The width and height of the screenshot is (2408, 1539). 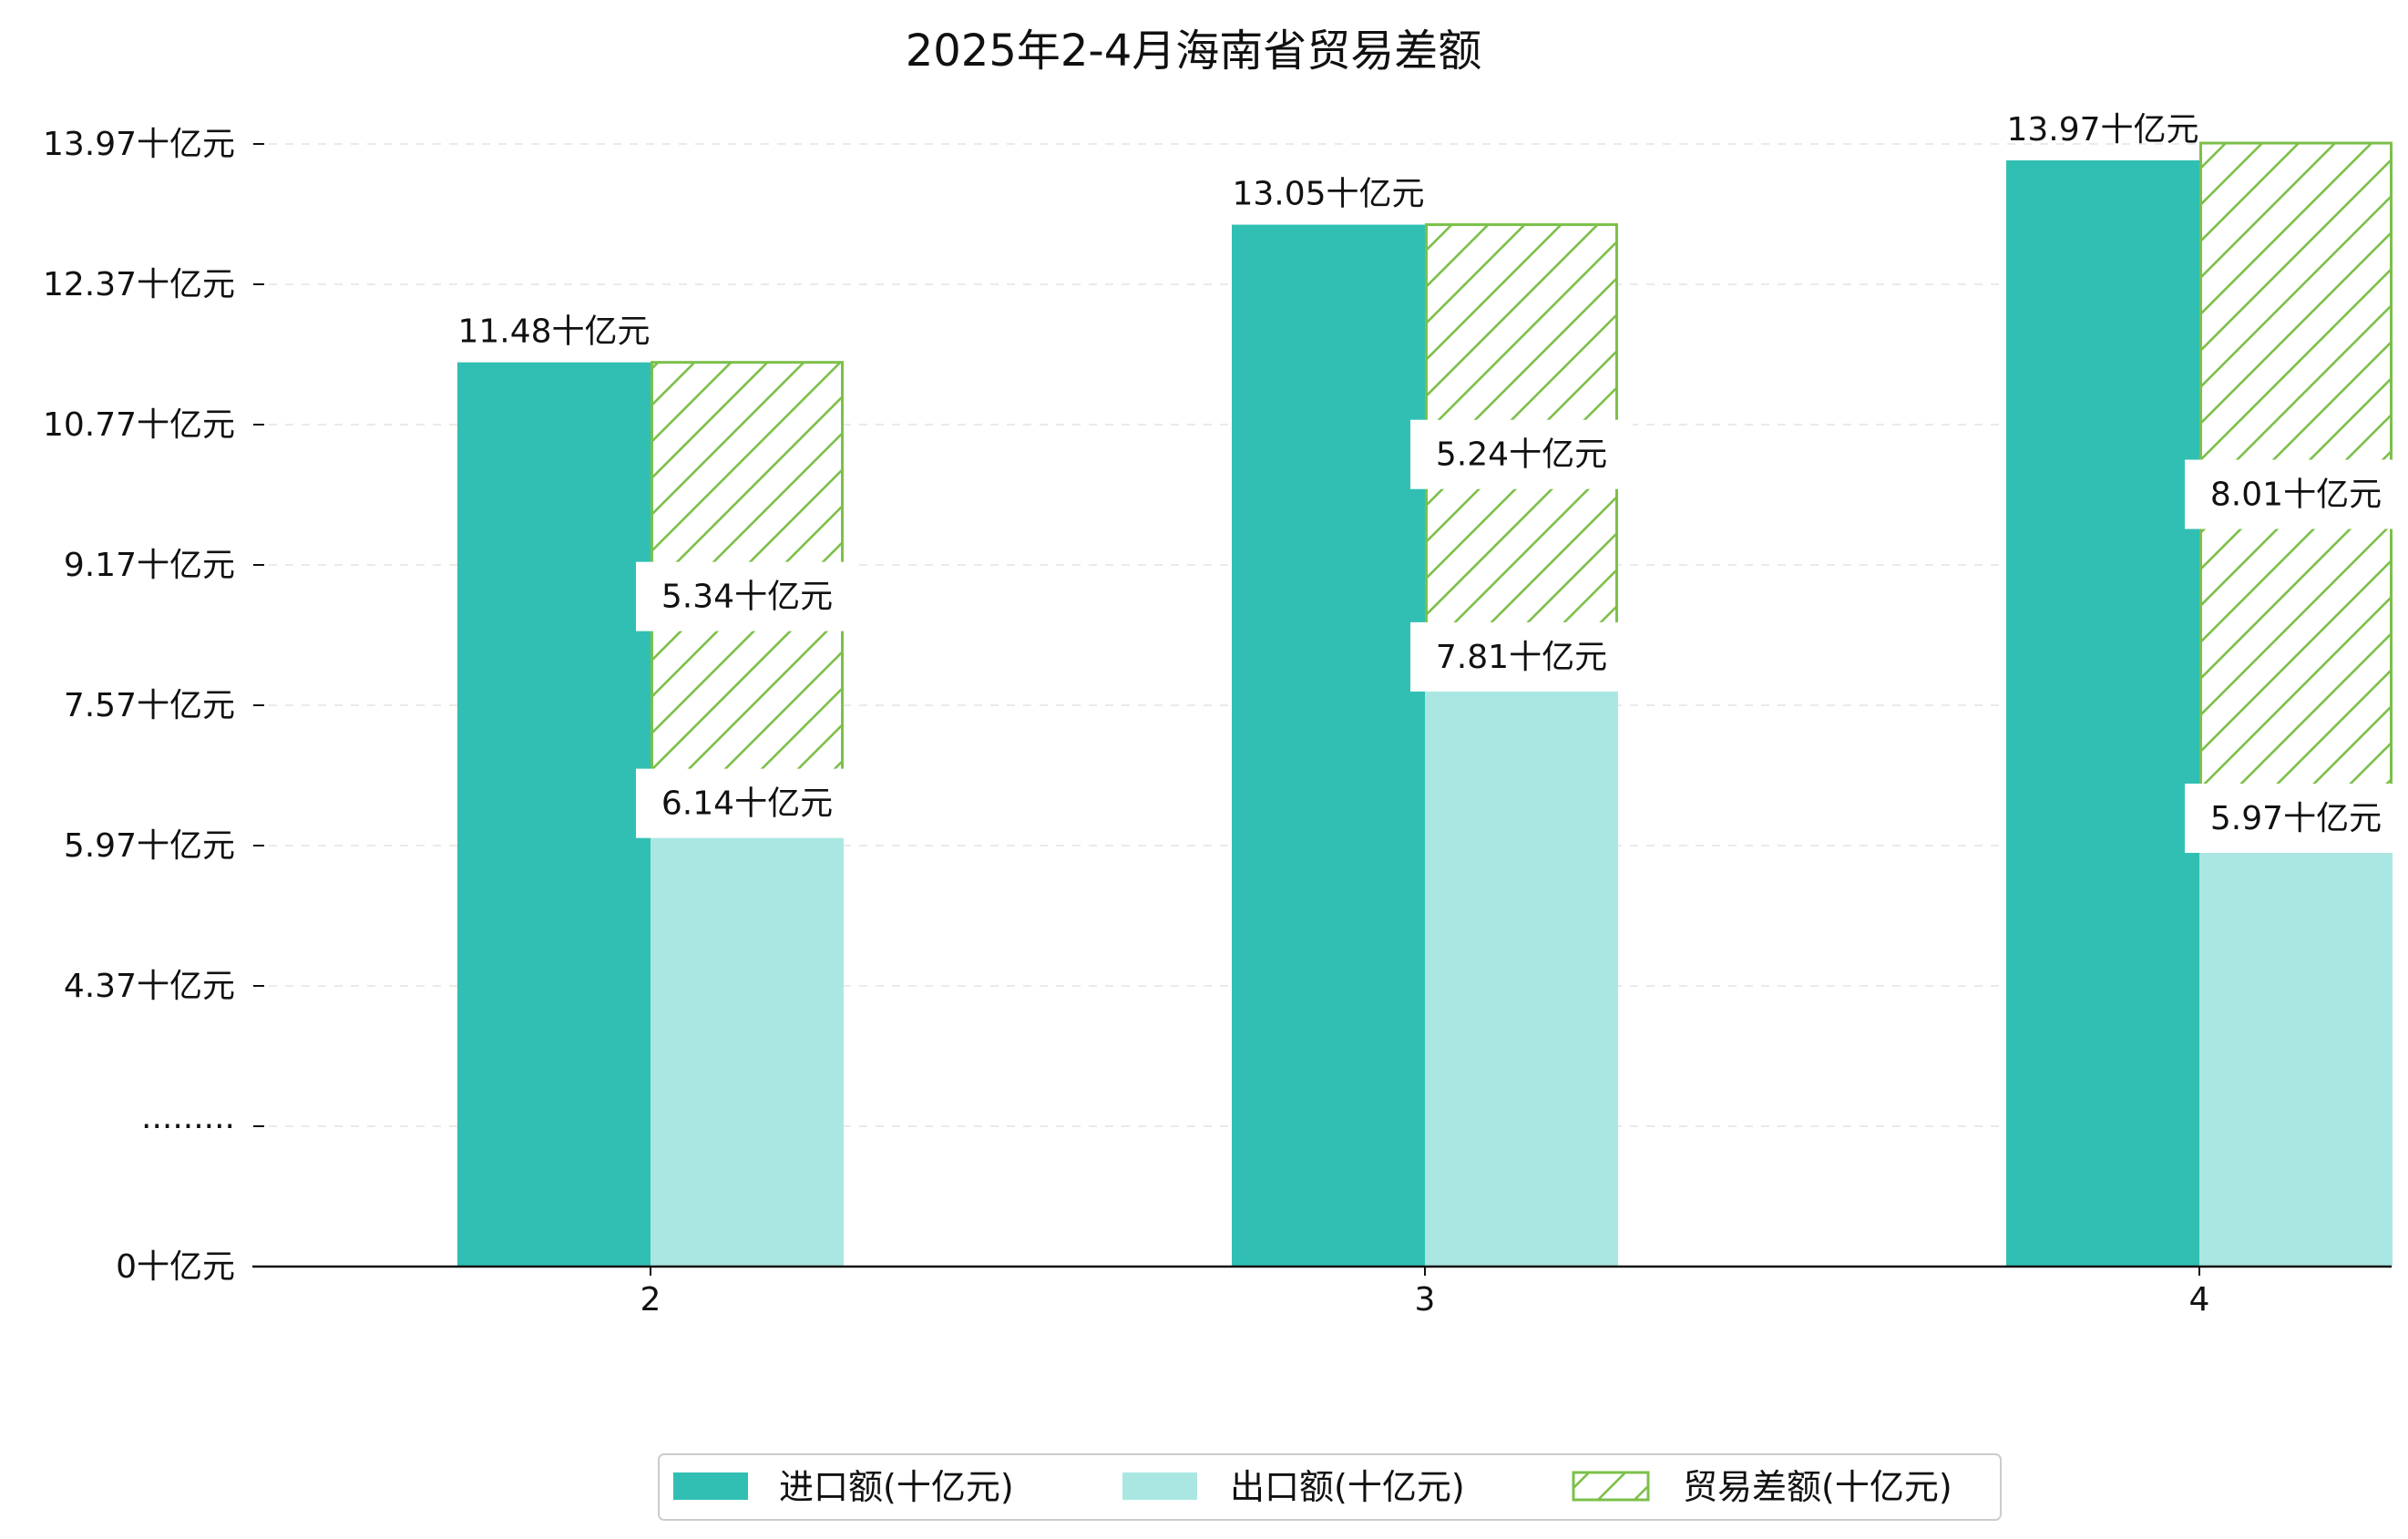 I want to click on x-tick-label: 4, so click(x=2200, y=1300).